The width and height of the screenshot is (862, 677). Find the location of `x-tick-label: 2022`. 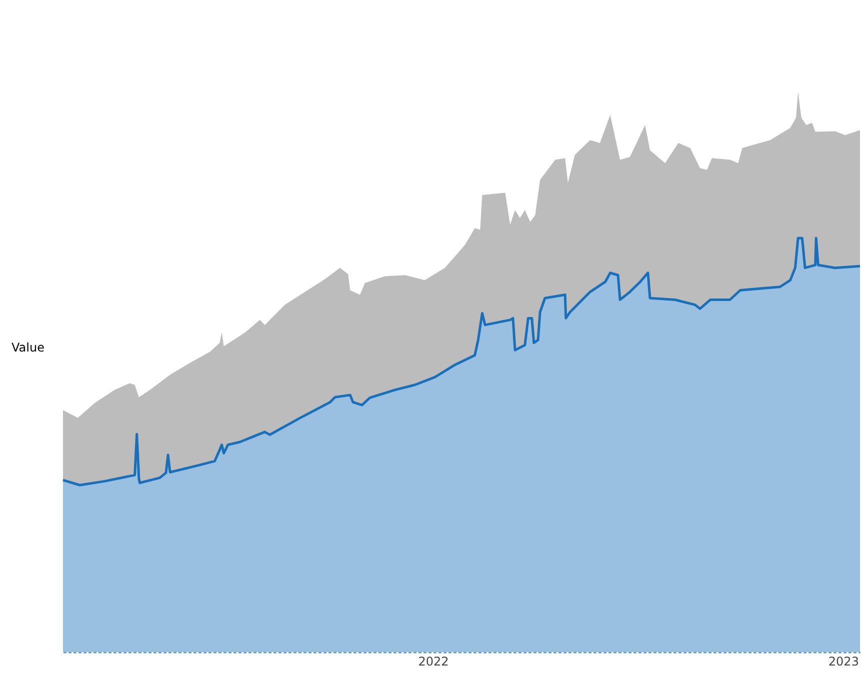

x-tick-label: 2022 is located at coordinates (433, 661).